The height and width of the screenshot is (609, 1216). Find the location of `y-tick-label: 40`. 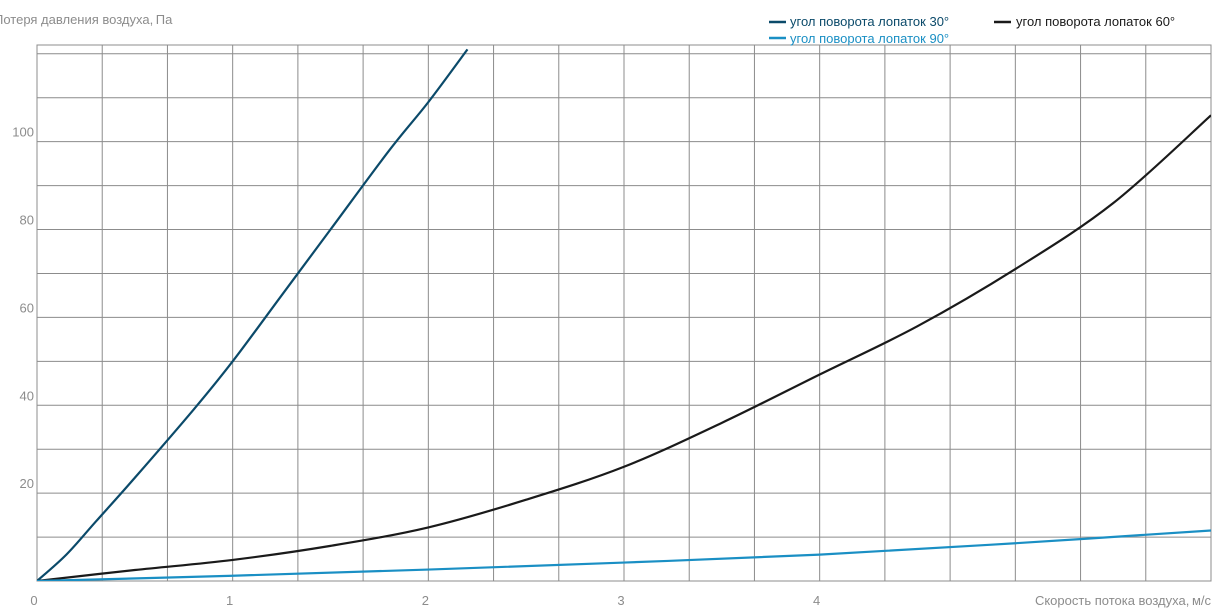

y-tick-label: 40 is located at coordinates (27, 395).